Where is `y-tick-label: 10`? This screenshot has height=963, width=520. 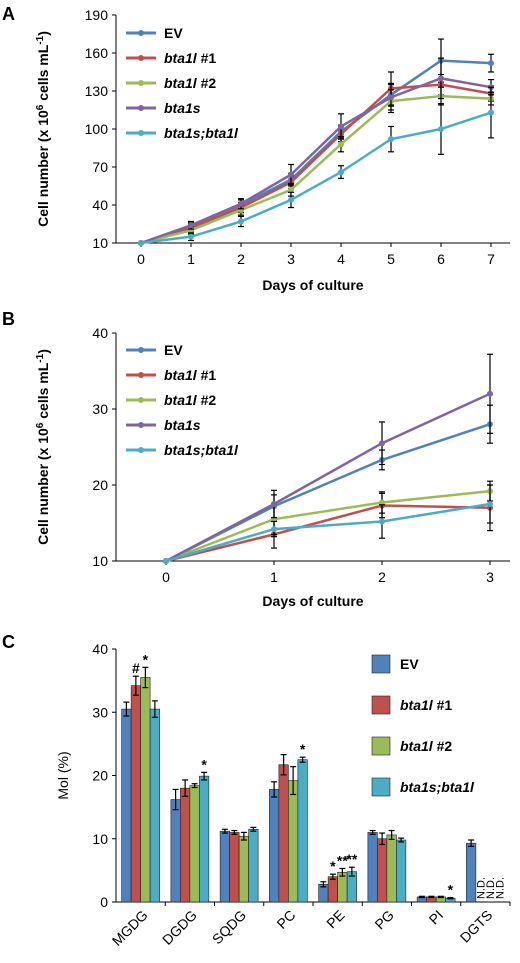
y-tick-label: 10 is located at coordinates (100, 839).